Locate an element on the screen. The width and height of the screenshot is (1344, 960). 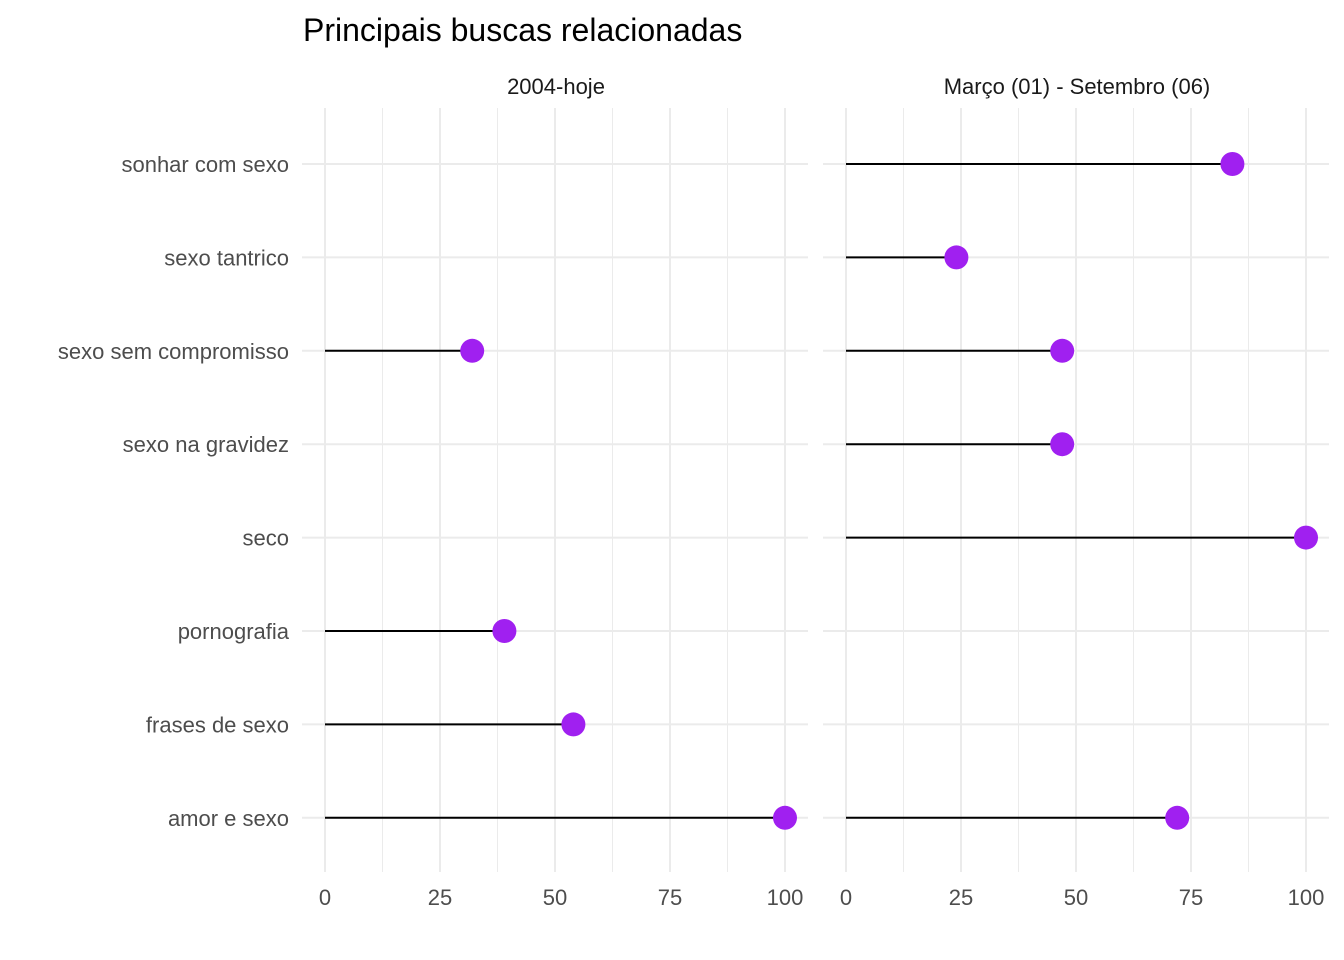
category-label: sexo tantrico is located at coordinates (226, 257).